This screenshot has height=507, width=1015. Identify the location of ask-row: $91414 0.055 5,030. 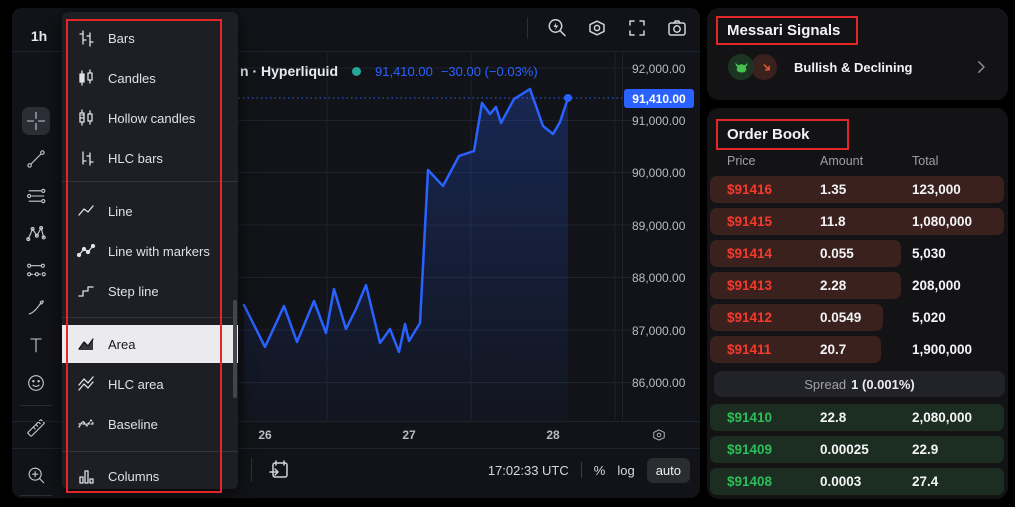
(857, 253).